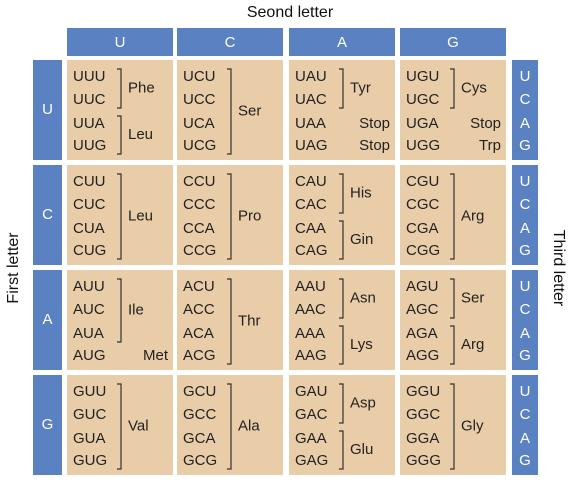 The width and height of the screenshot is (570, 499). What do you see at coordinates (310, 286) in the screenshot?
I see `codon: AAU` at bounding box center [310, 286].